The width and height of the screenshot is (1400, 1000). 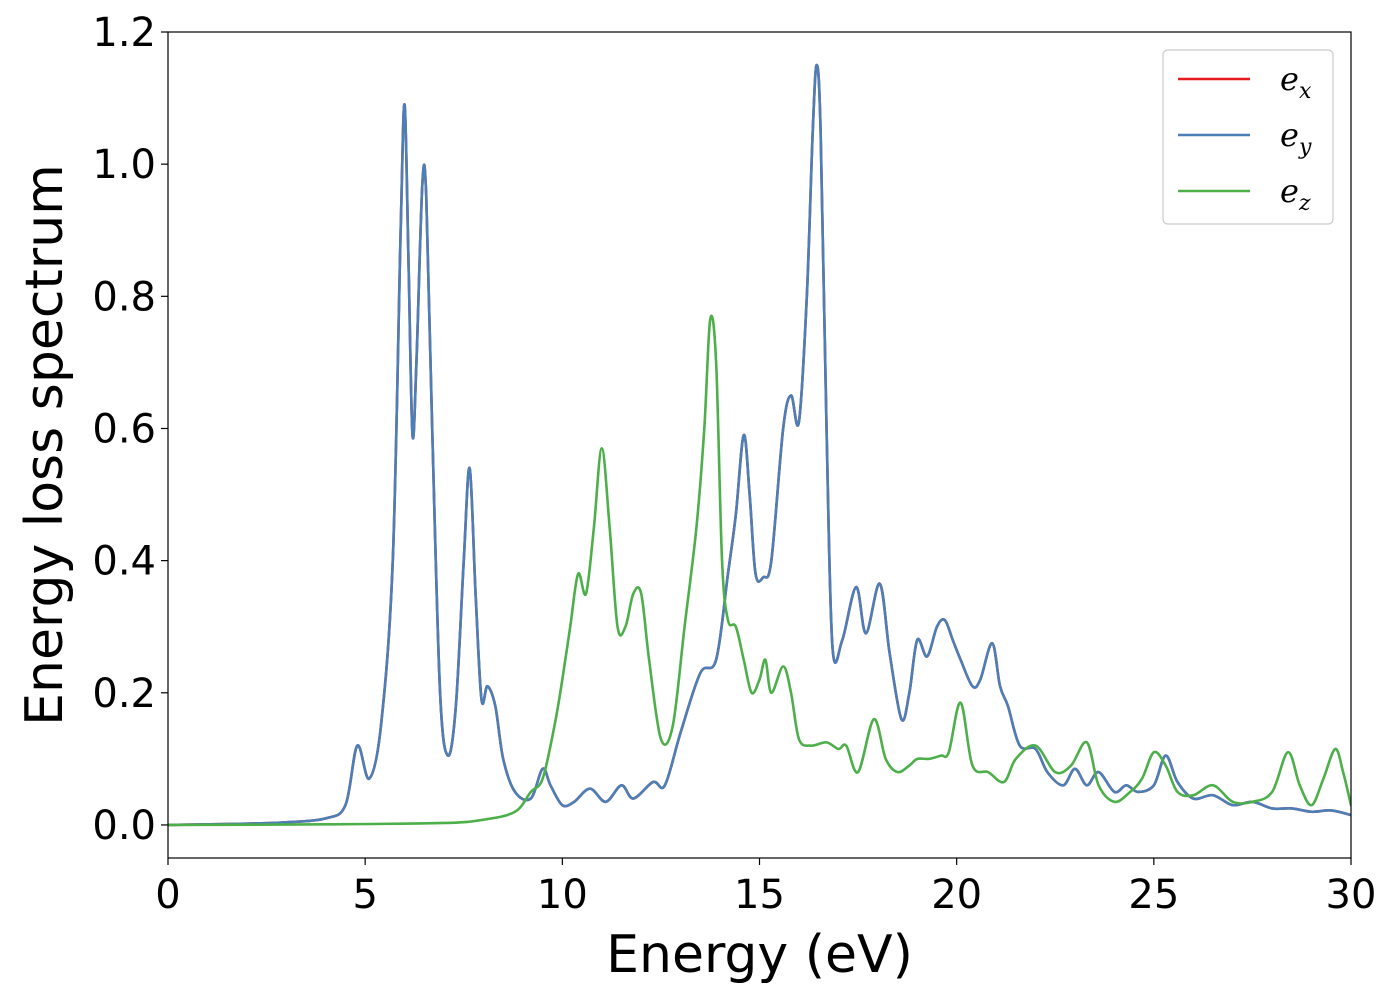 I want to click on y-tick-label: 0.8, so click(x=124, y=297).